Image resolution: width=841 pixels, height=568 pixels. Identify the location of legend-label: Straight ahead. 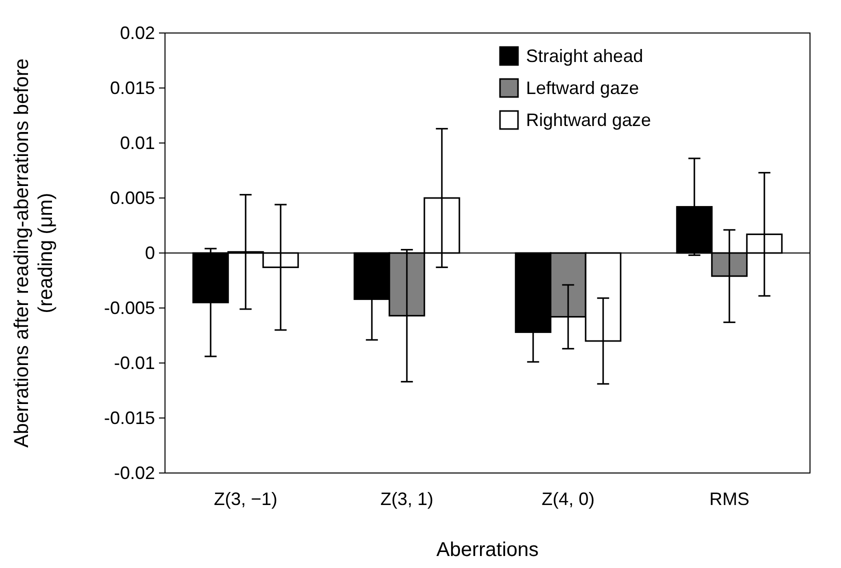
(585, 56).